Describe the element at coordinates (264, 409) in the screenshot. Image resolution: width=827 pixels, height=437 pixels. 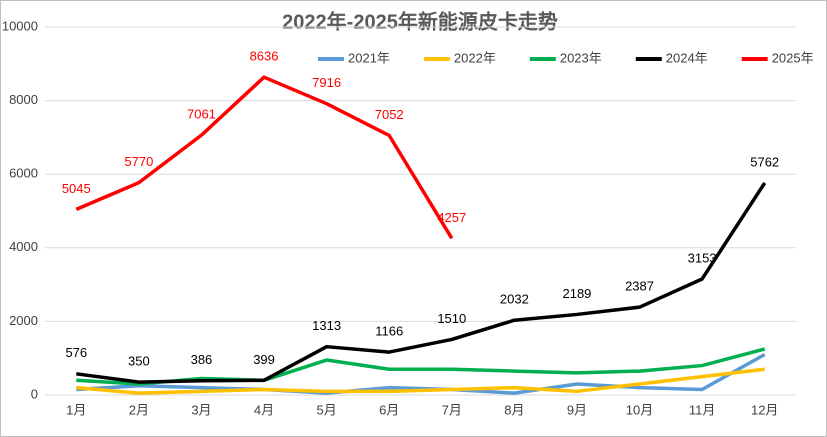
I see `x-tick-label: 4月` at that location.